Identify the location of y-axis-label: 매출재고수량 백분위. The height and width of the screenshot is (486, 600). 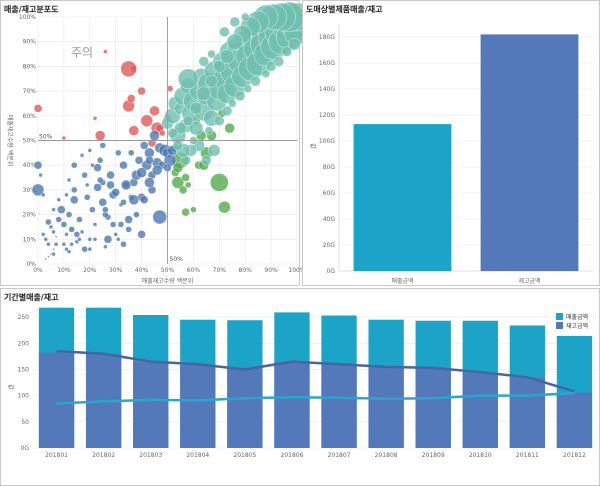
(10, 141).